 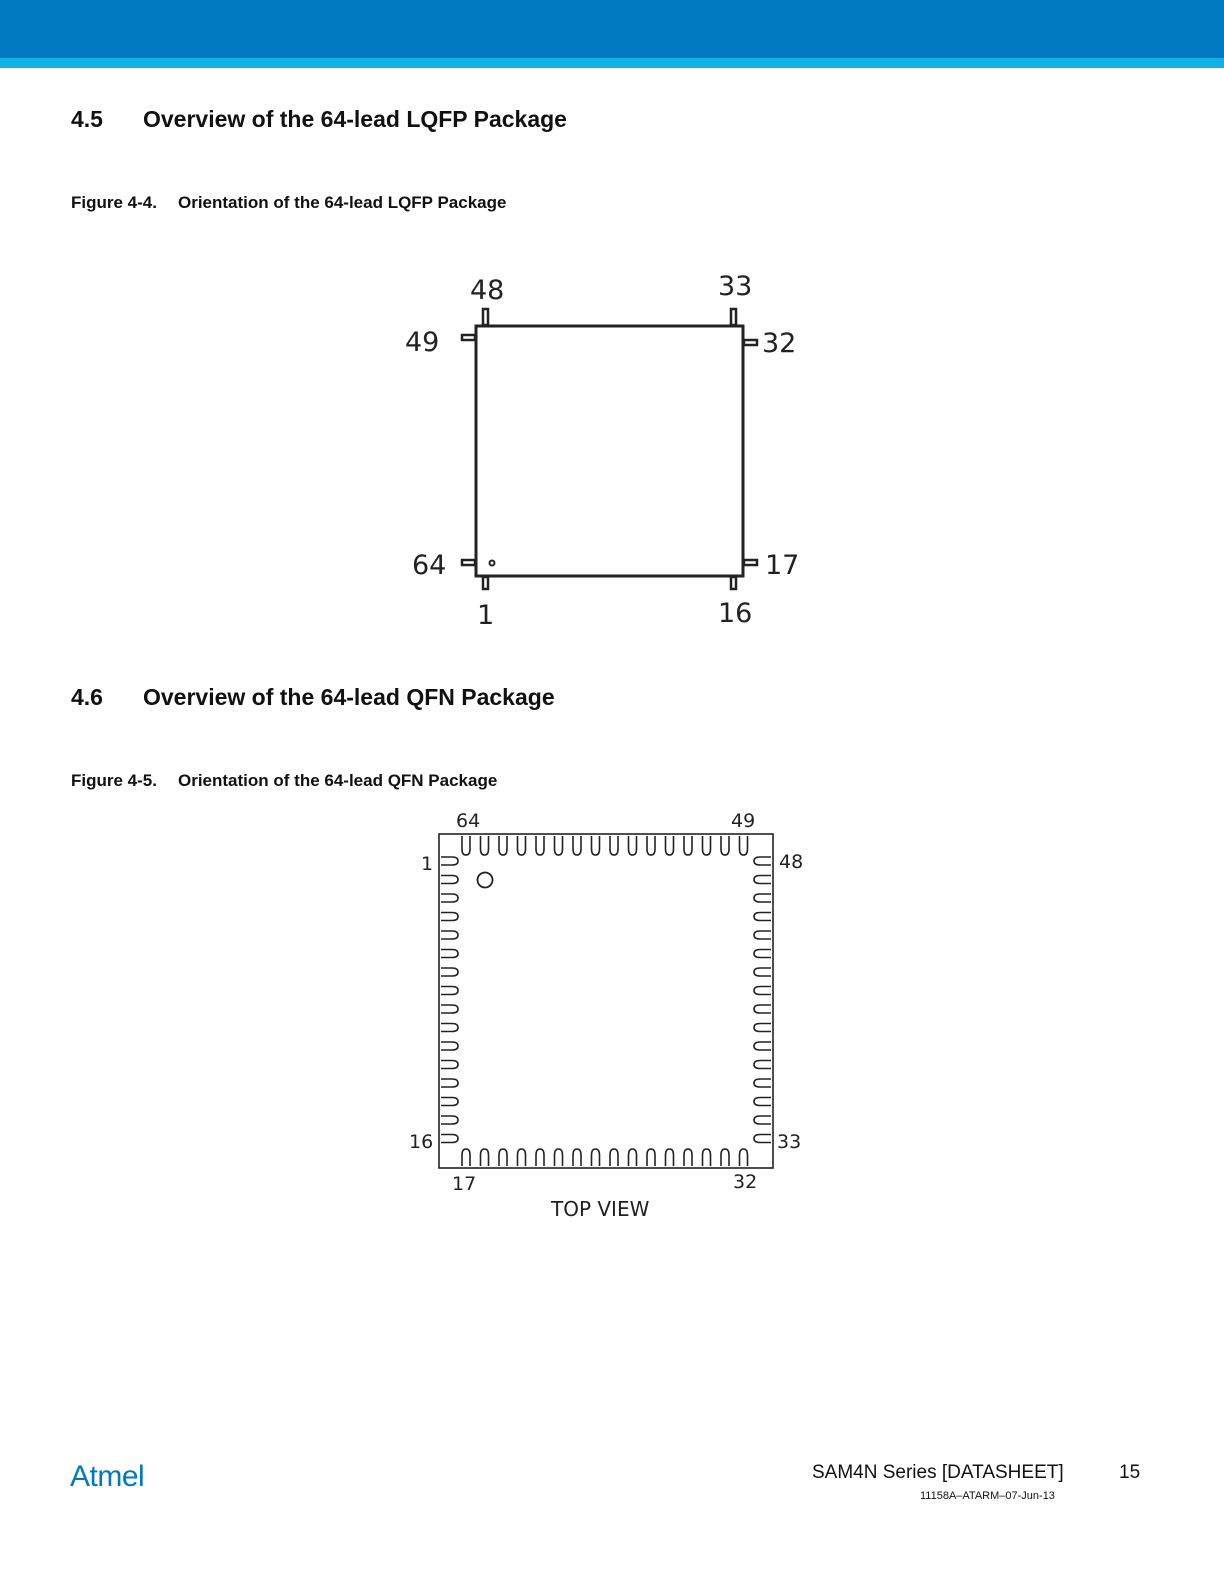 I want to click on qfn-body, so click(x=606, y=1001).